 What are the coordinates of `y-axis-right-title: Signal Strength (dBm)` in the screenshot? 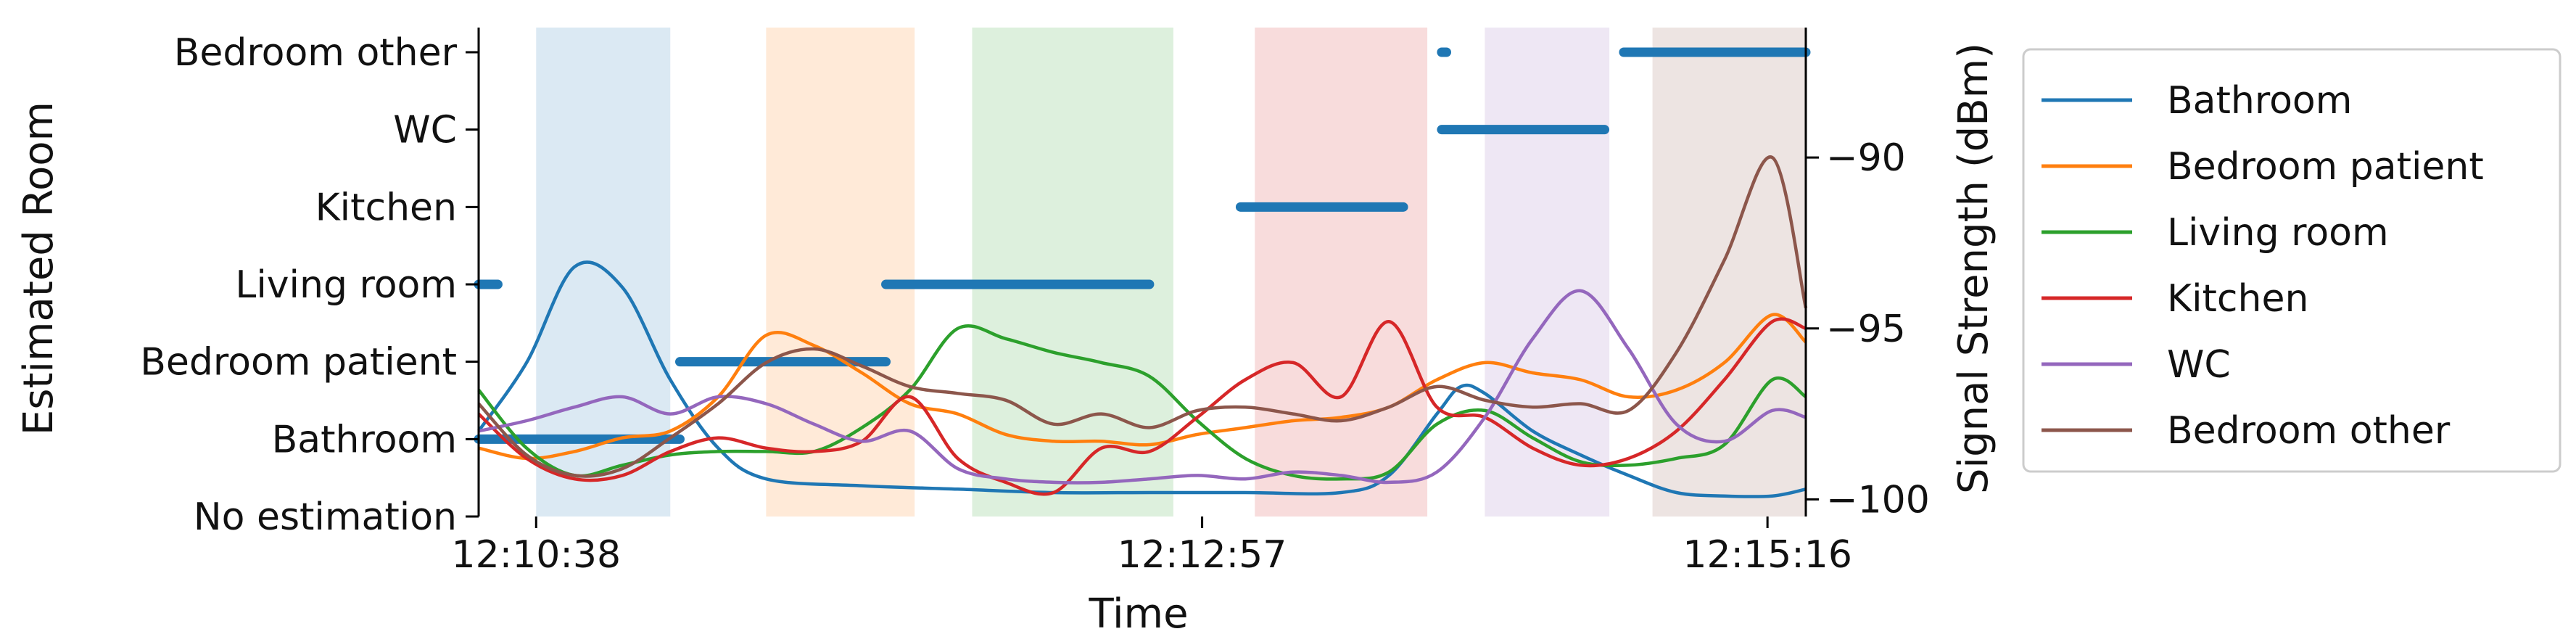 It's located at (1973, 269).